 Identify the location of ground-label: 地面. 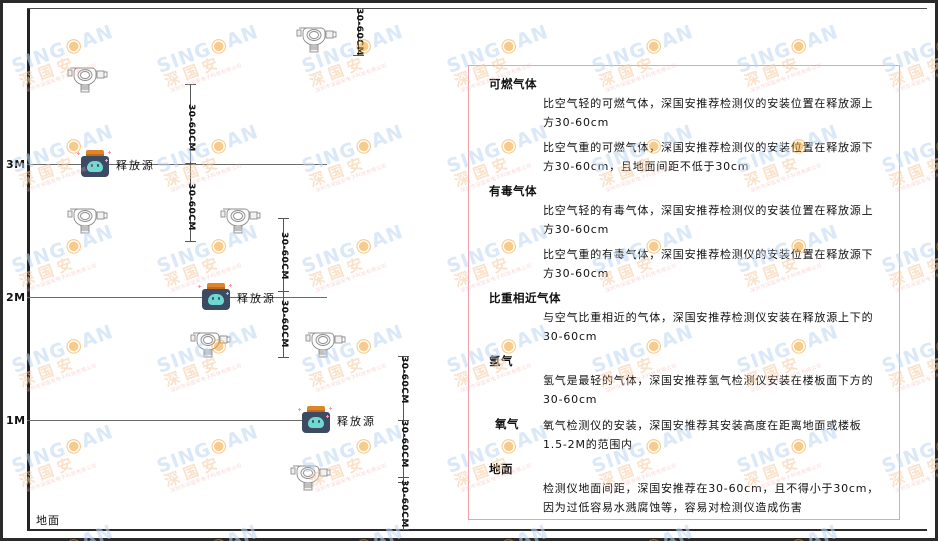
(48, 520).